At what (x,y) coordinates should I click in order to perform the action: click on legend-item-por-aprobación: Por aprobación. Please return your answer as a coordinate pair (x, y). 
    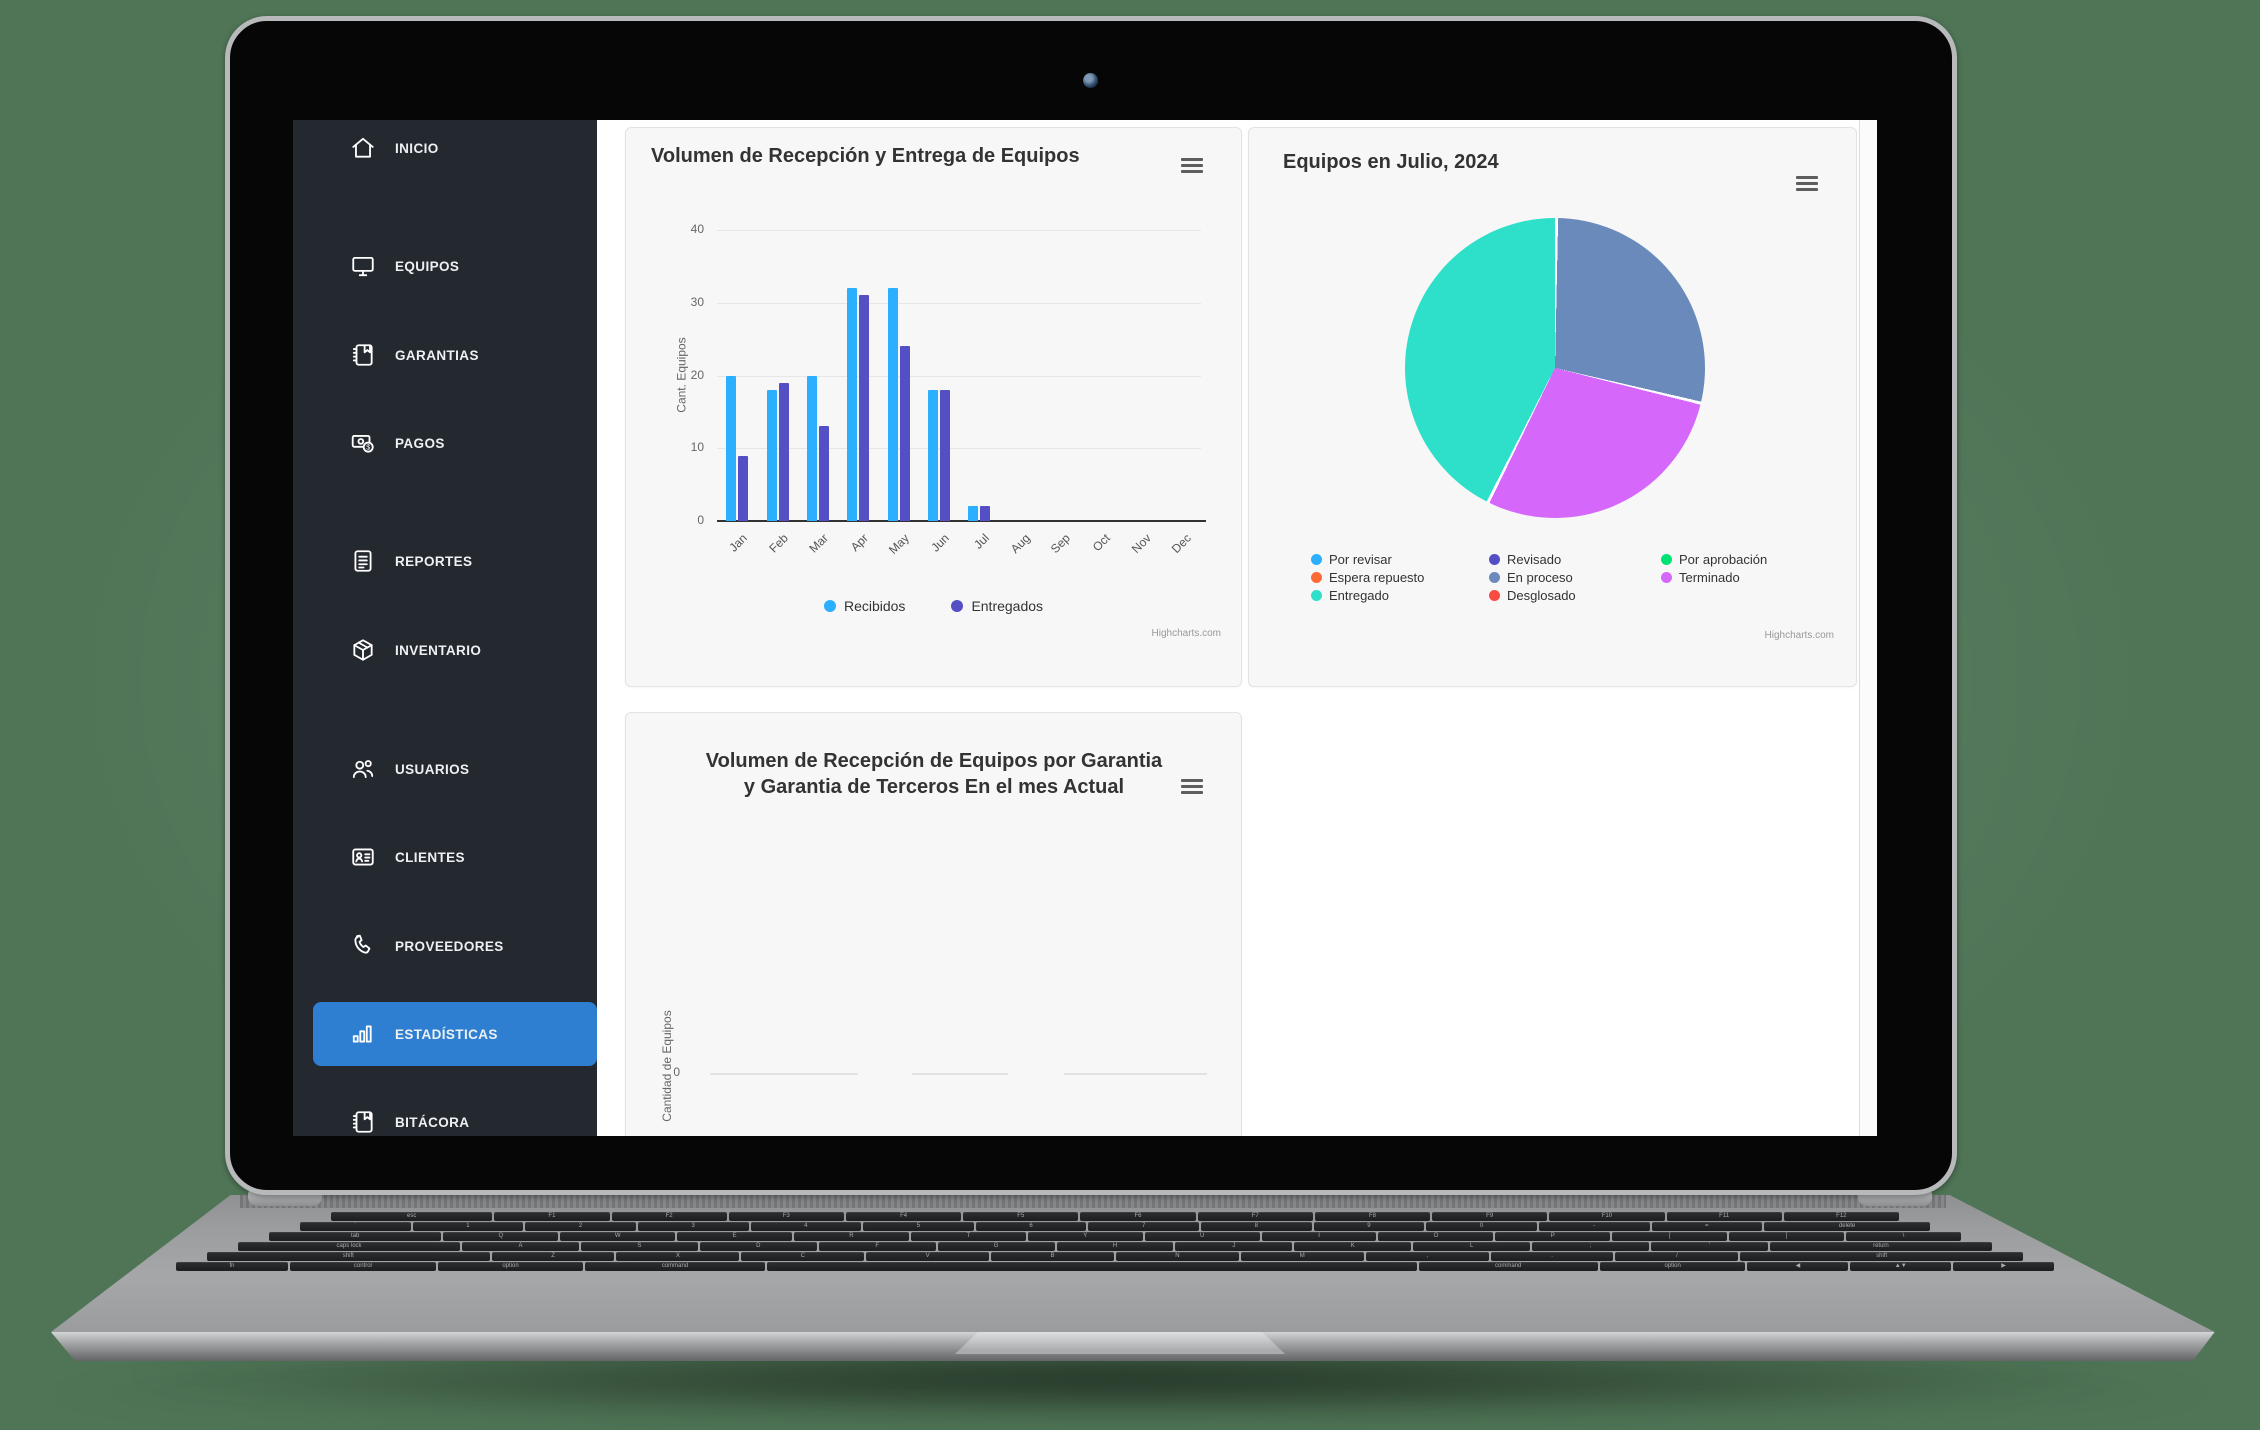
    Looking at the image, I should click on (1714, 559).